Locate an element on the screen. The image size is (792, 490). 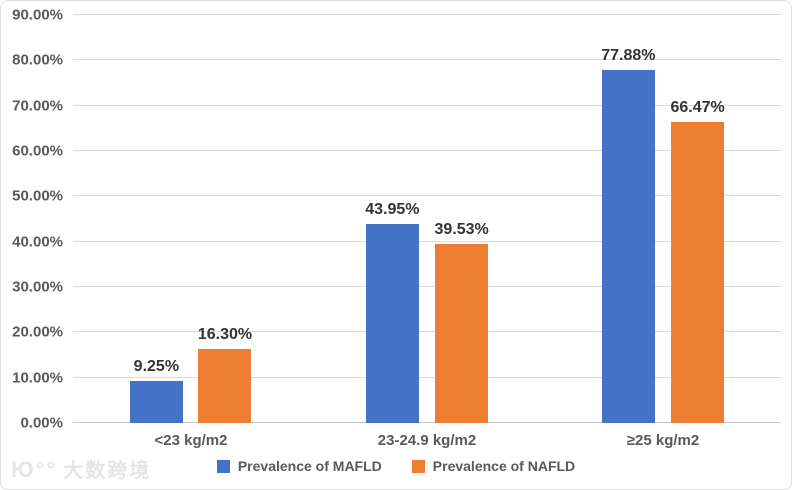
x-category-label: 23-24.9 kg/m2 is located at coordinates (427, 440).